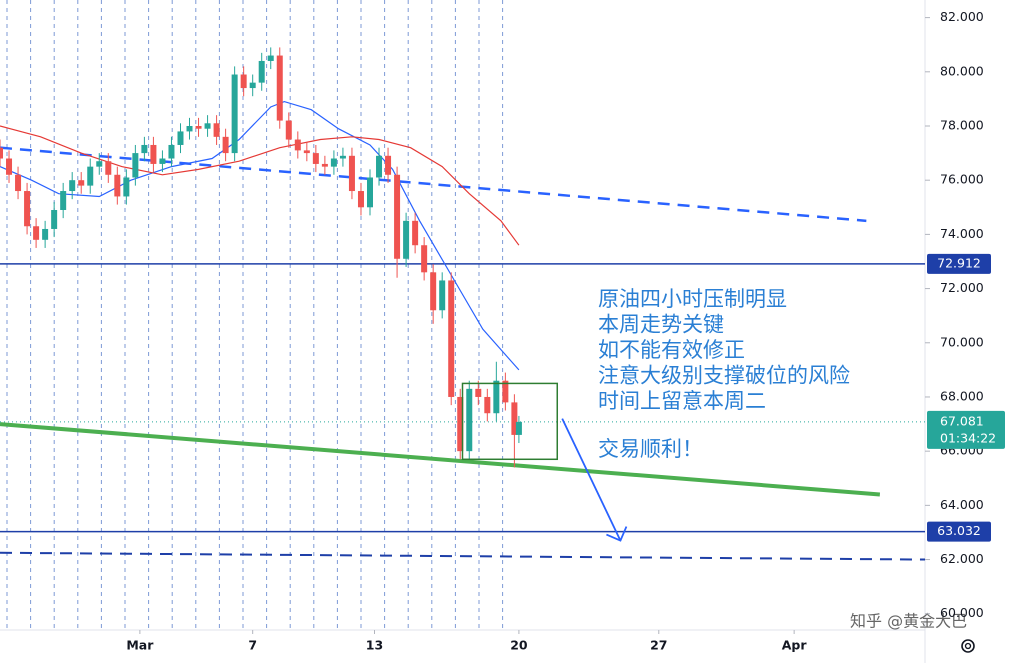  What do you see at coordinates (962, 287) in the screenshot?
I see `y-tick-label: 72.000` at bounding box center [962, 287].